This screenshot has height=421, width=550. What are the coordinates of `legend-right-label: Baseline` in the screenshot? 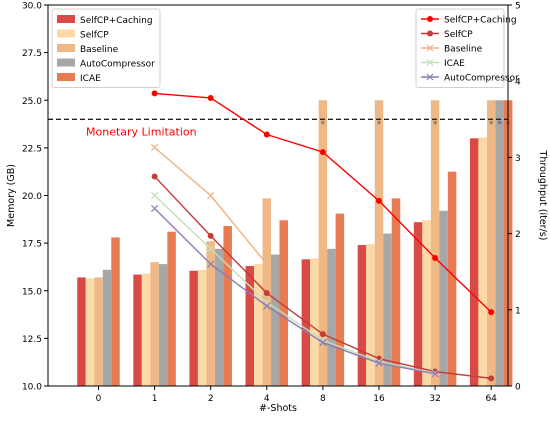 It's located at (463, 50).